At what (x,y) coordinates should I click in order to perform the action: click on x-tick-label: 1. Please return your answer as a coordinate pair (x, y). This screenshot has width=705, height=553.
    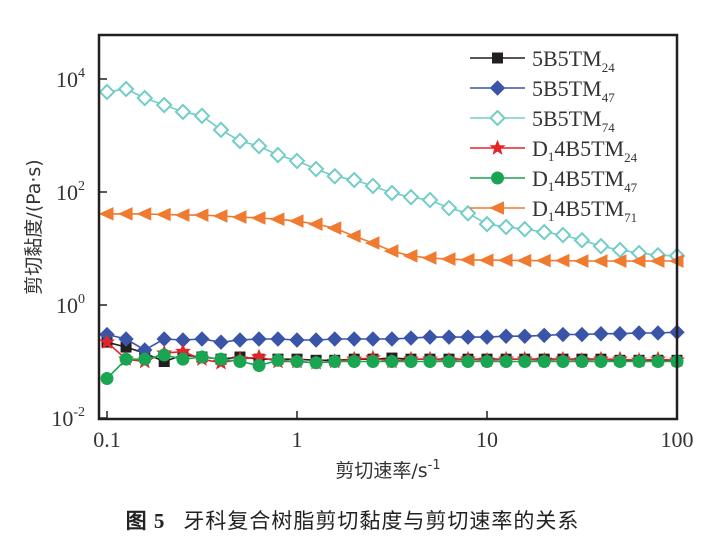
    Looking at the image, I should click on (297, 439).